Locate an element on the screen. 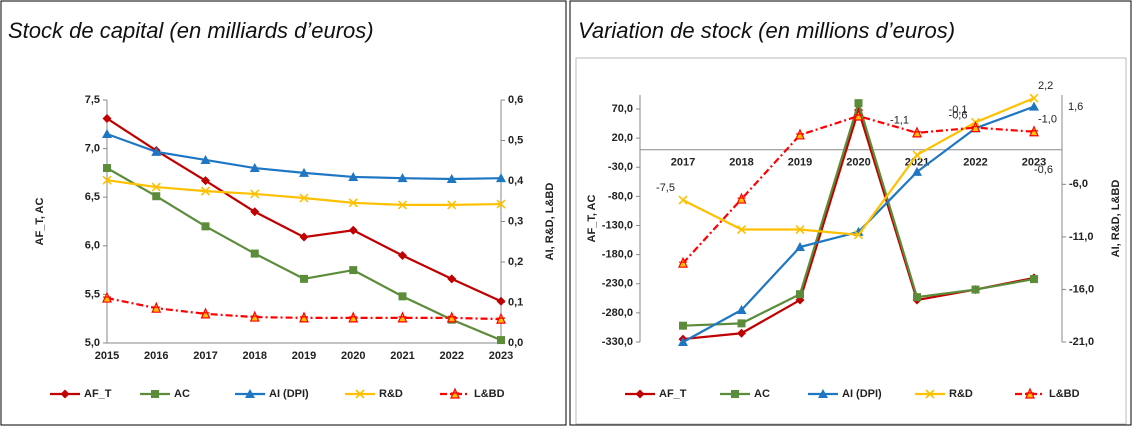  y-tick-label: 7,0 is located at coordinates (92, 149).